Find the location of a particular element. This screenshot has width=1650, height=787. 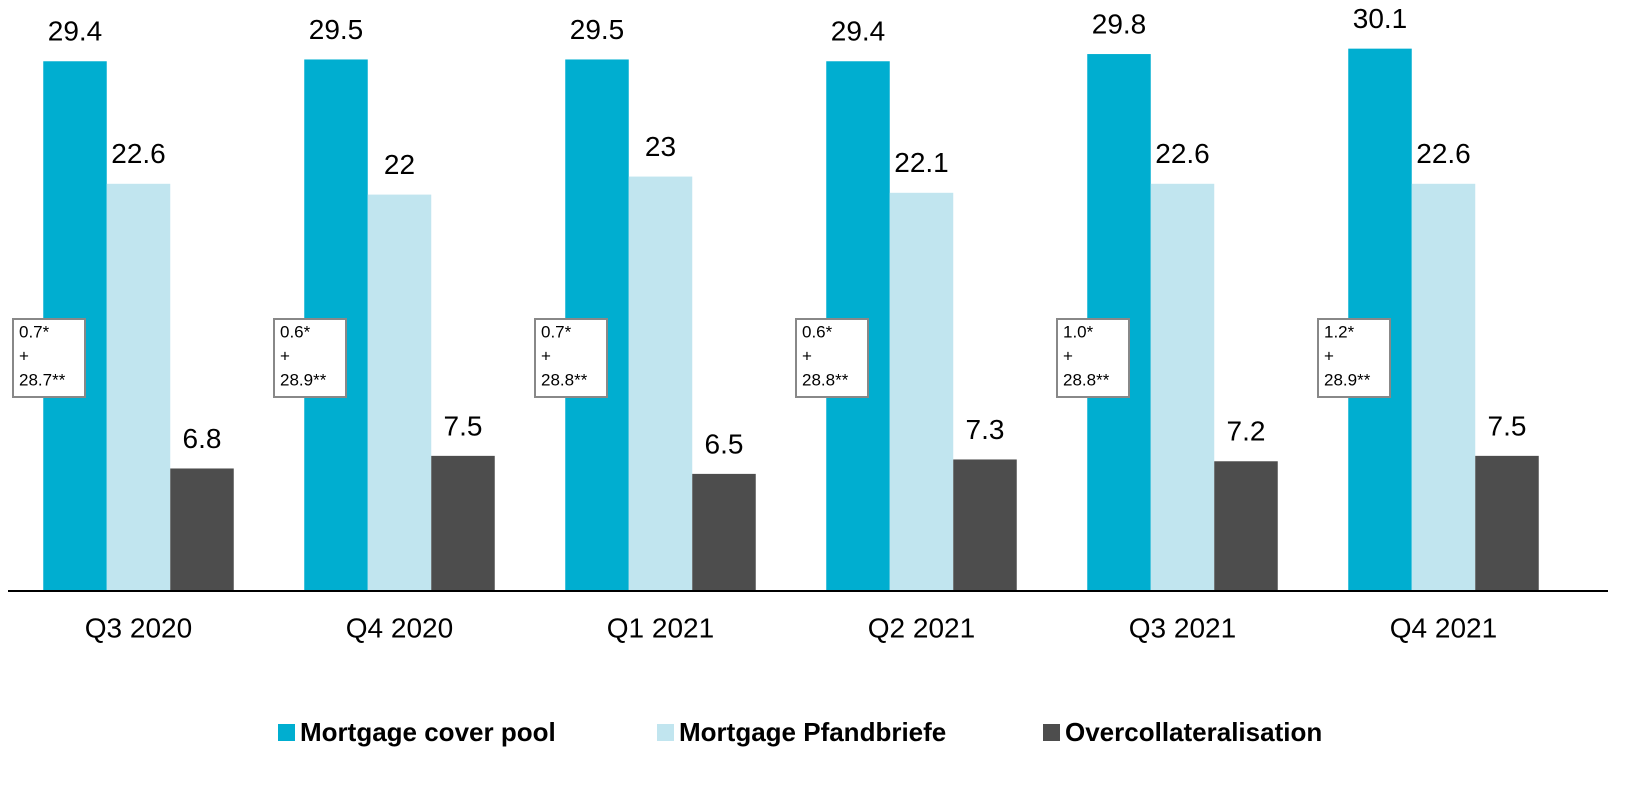

value-label: 29.8 is located at coordinates (1119, 23).